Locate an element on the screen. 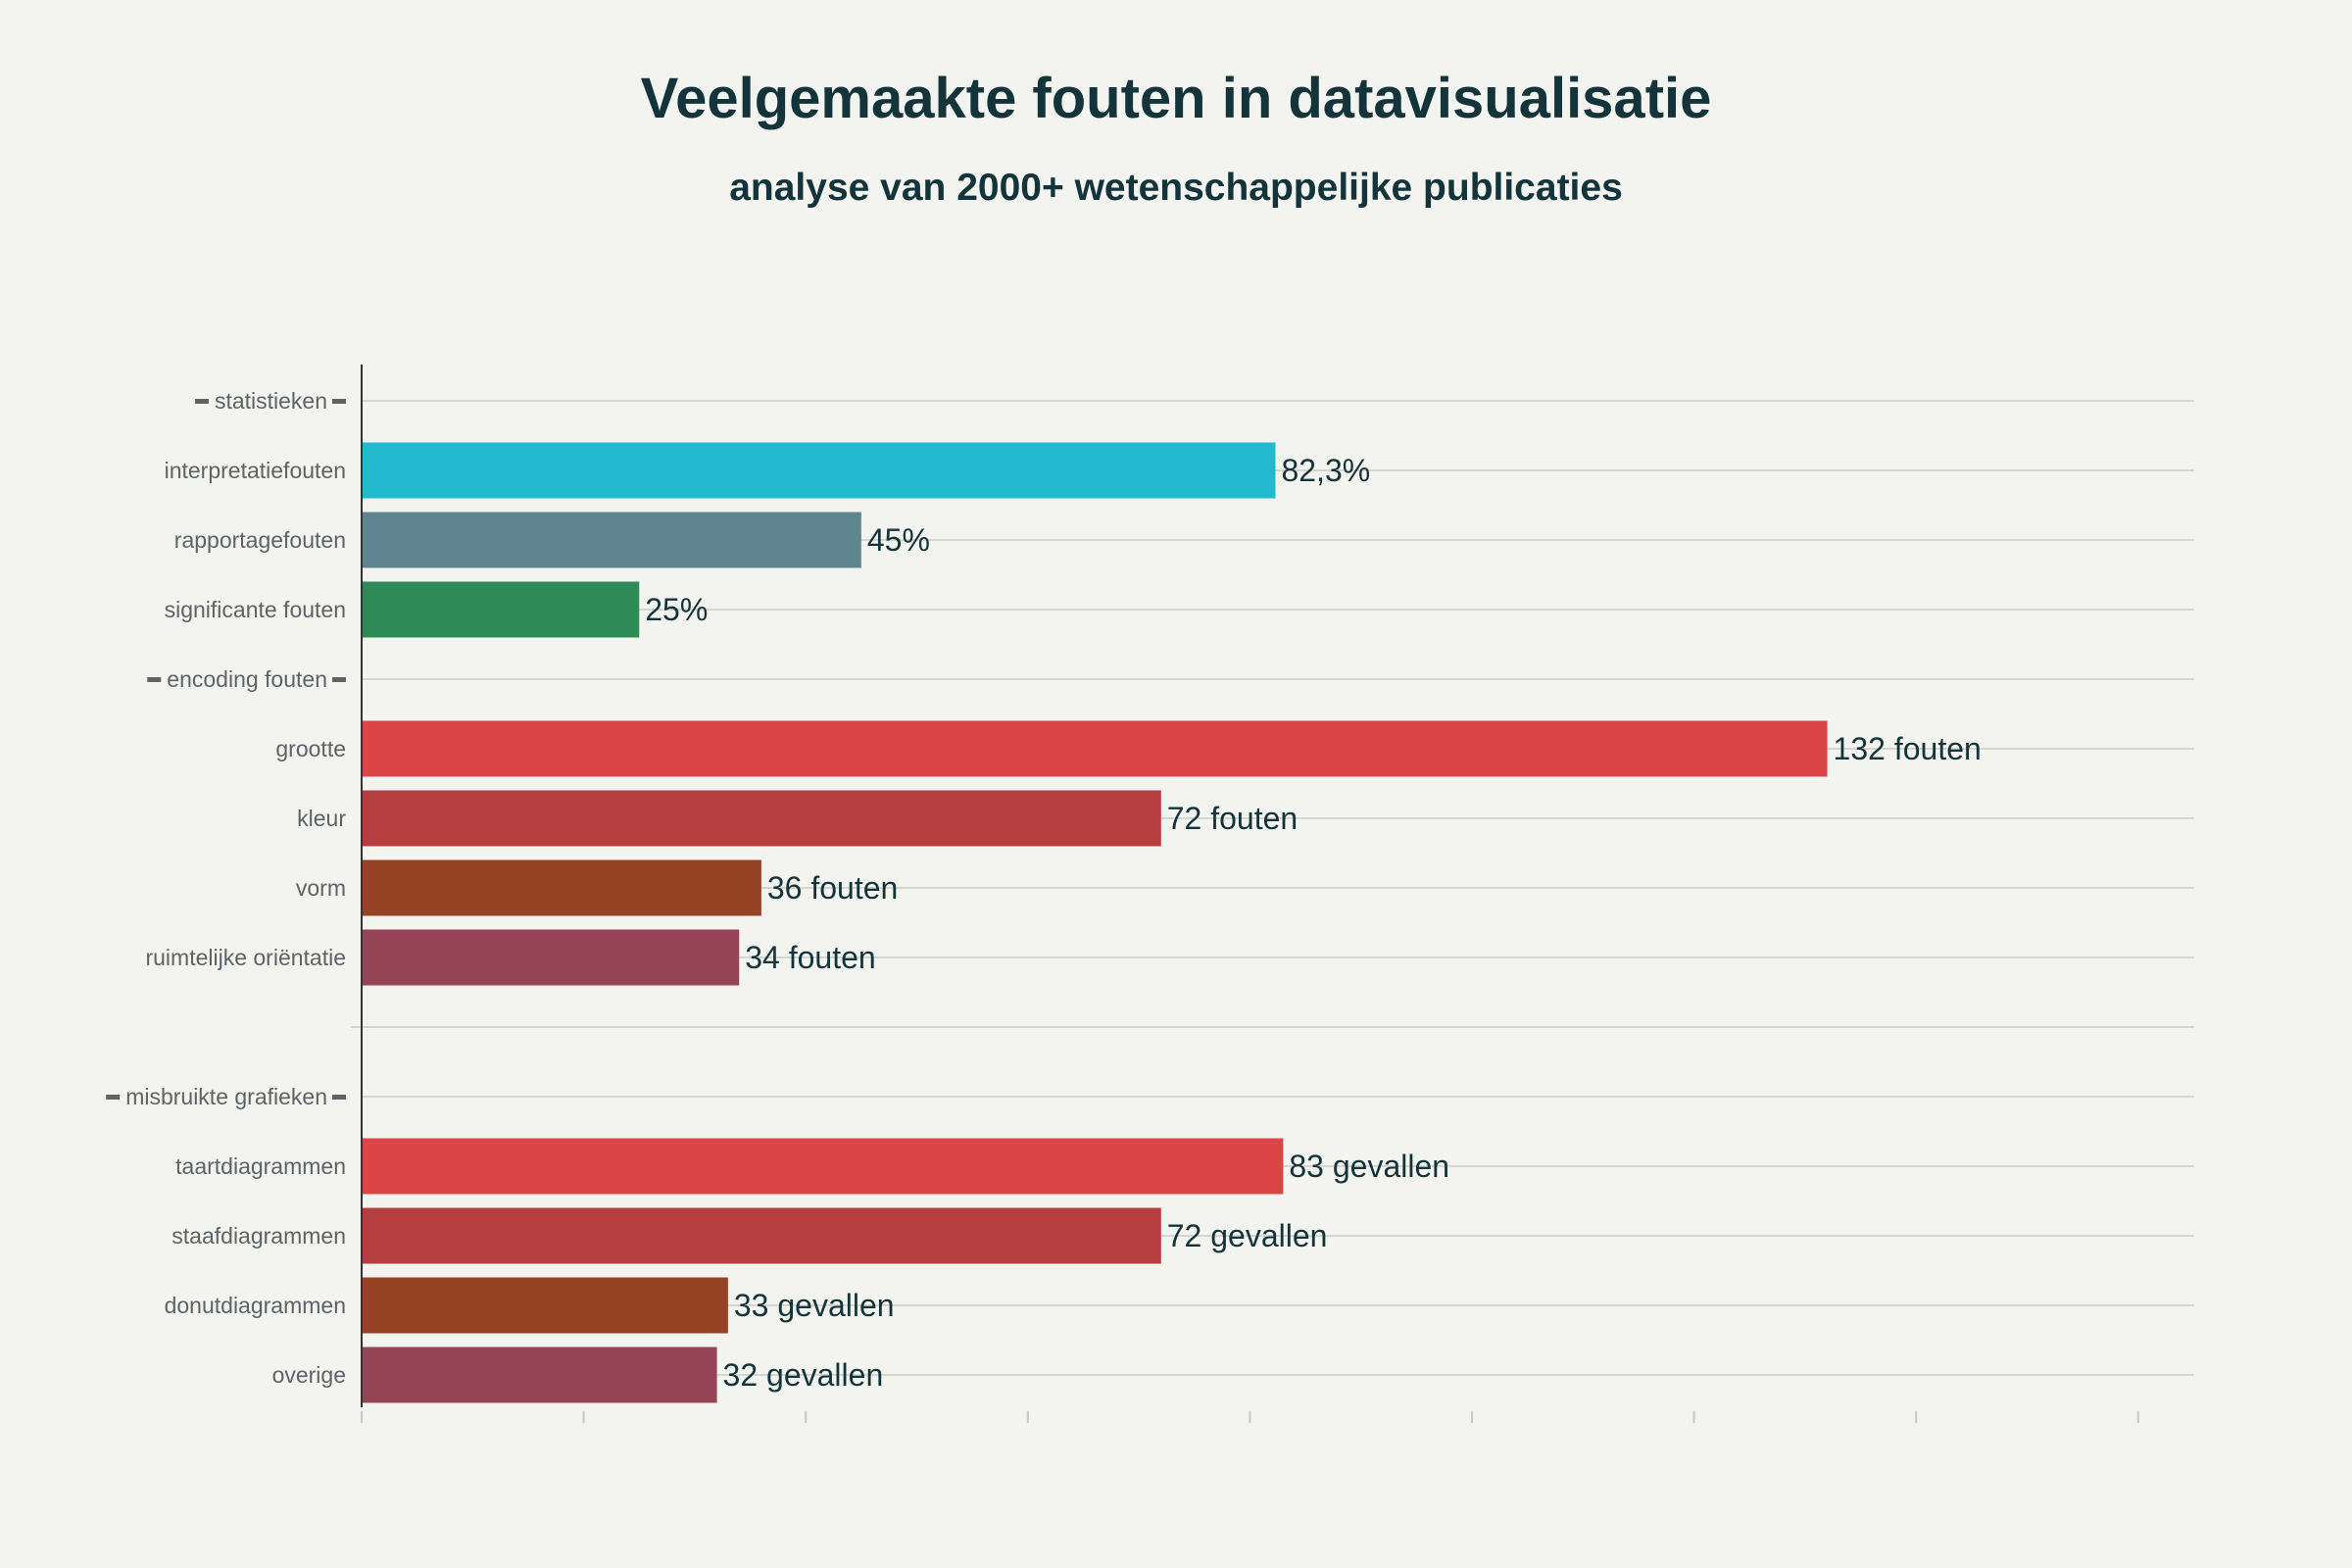 This screenshot has height=1568, width=2352. category-label: interpretatiefouten is located at coordinates (255, 470).